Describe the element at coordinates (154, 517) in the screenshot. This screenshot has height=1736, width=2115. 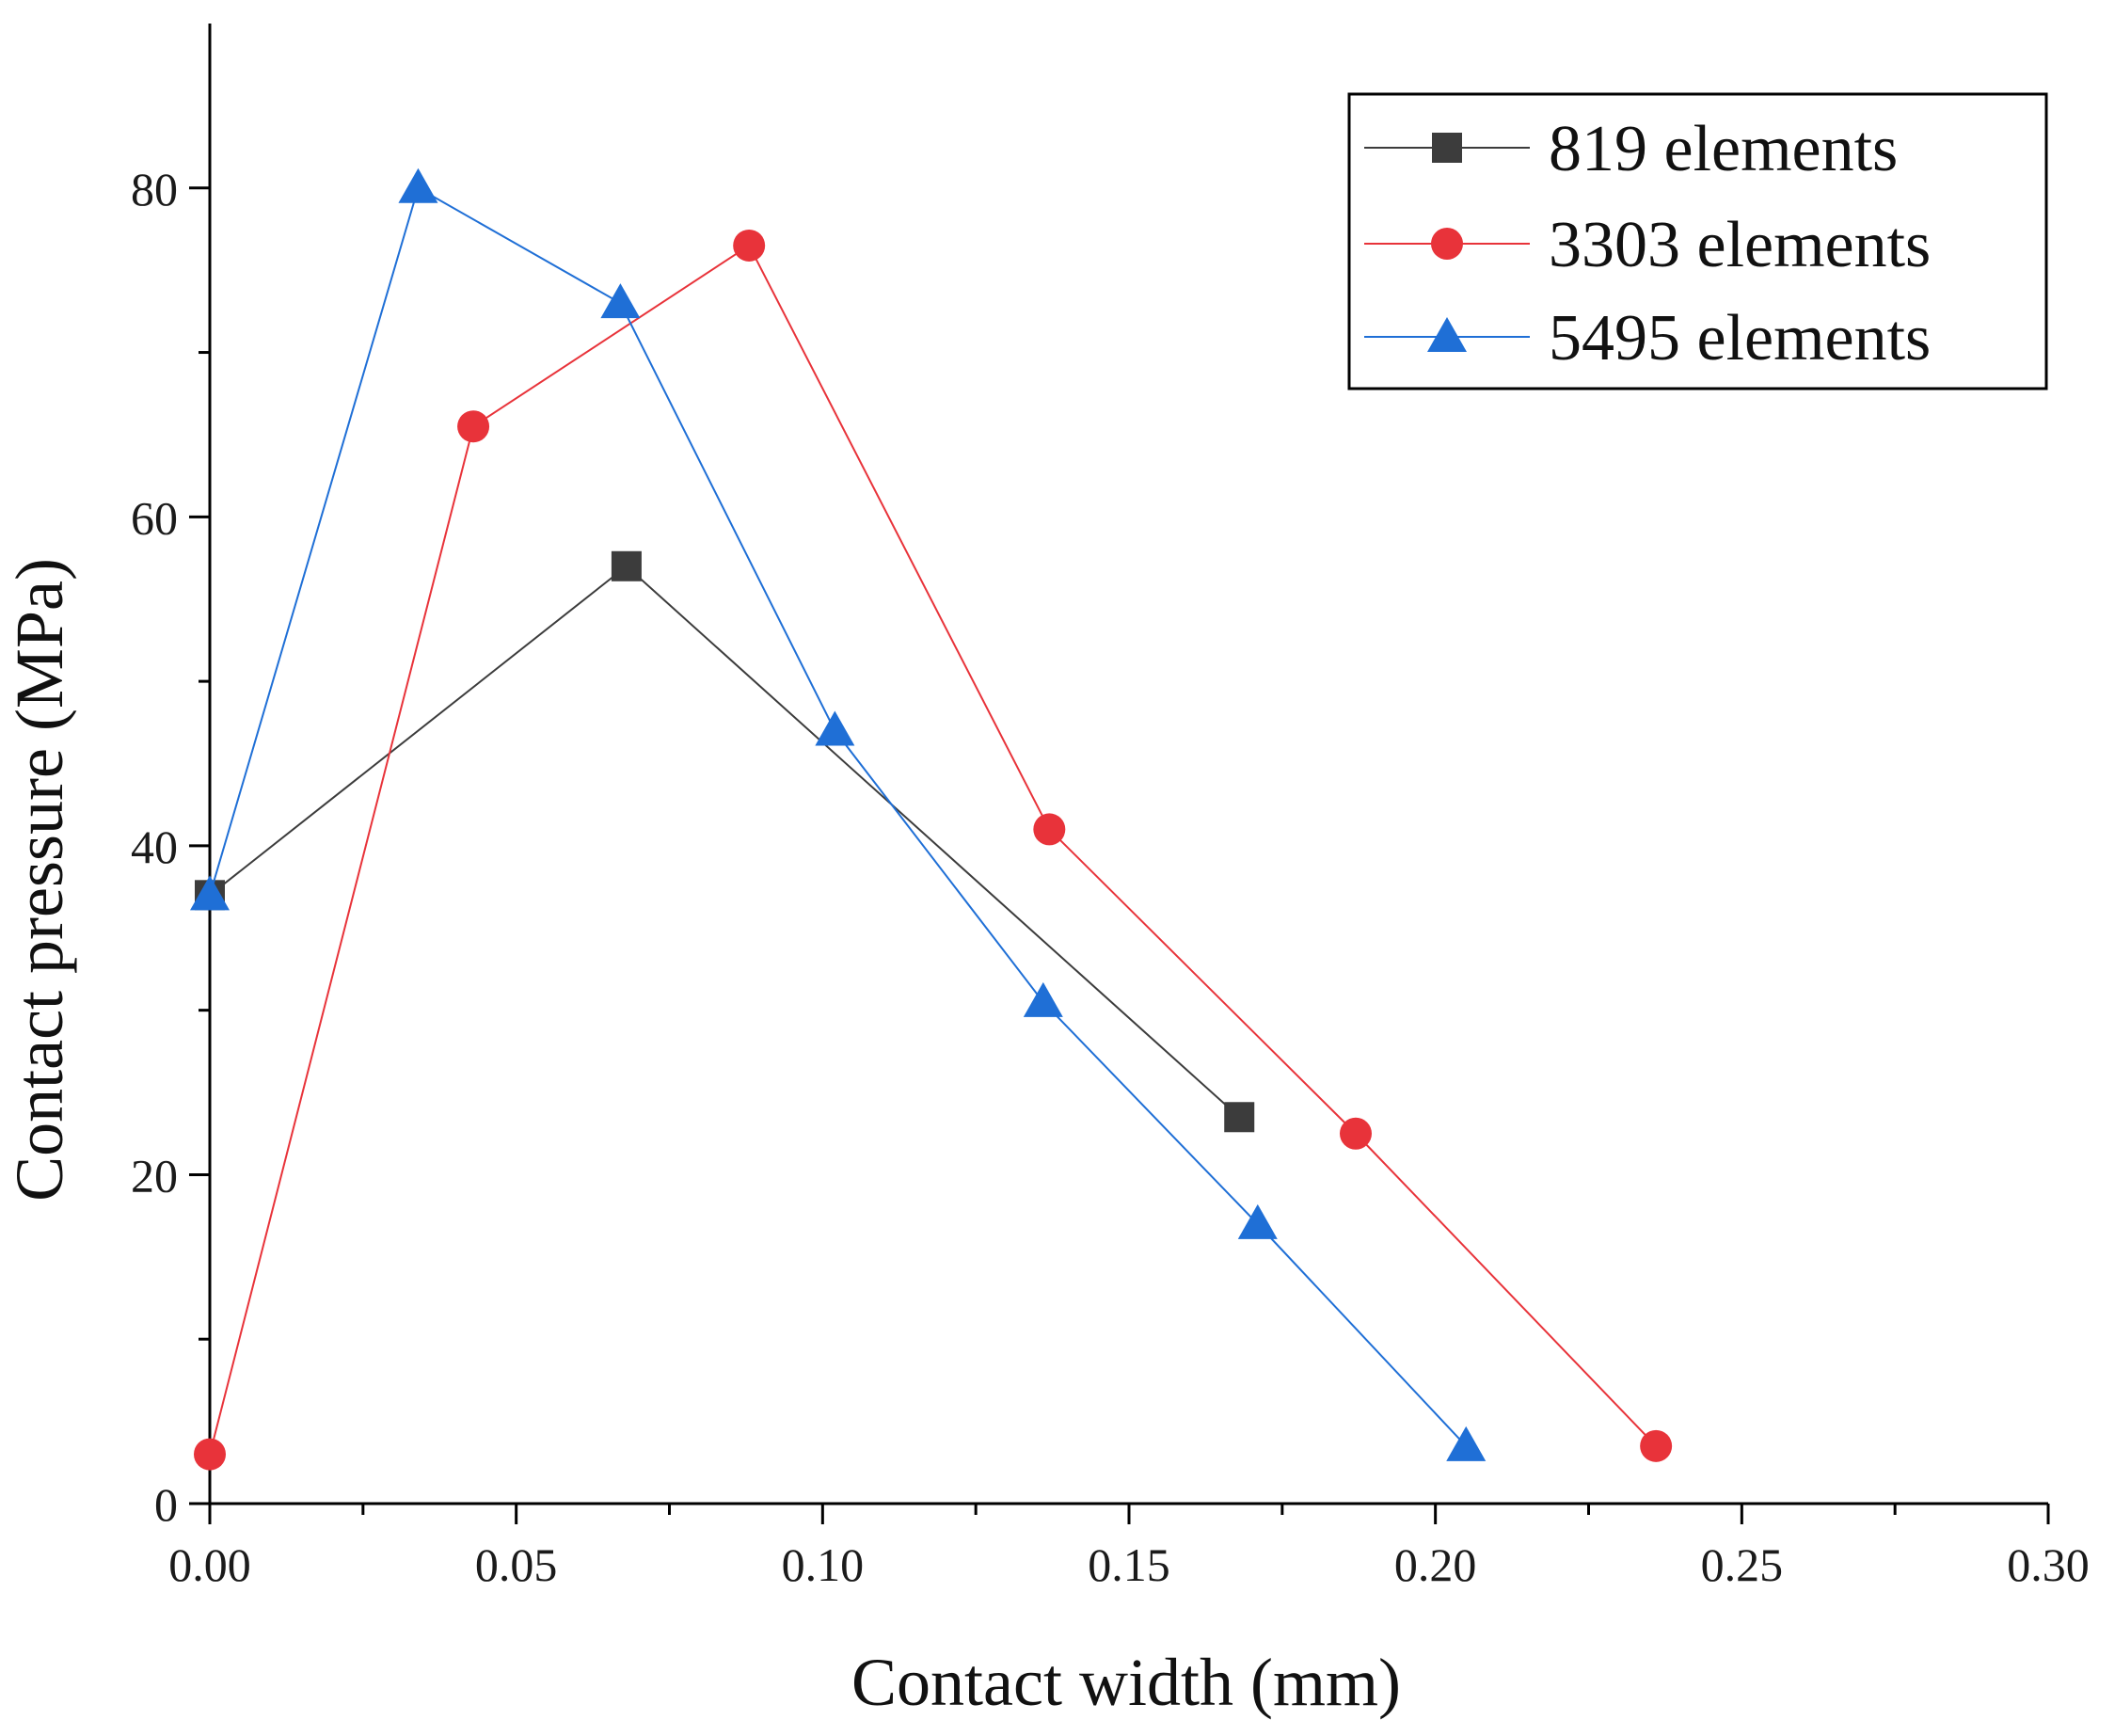
I see `y-tick-label: 60` at that location.